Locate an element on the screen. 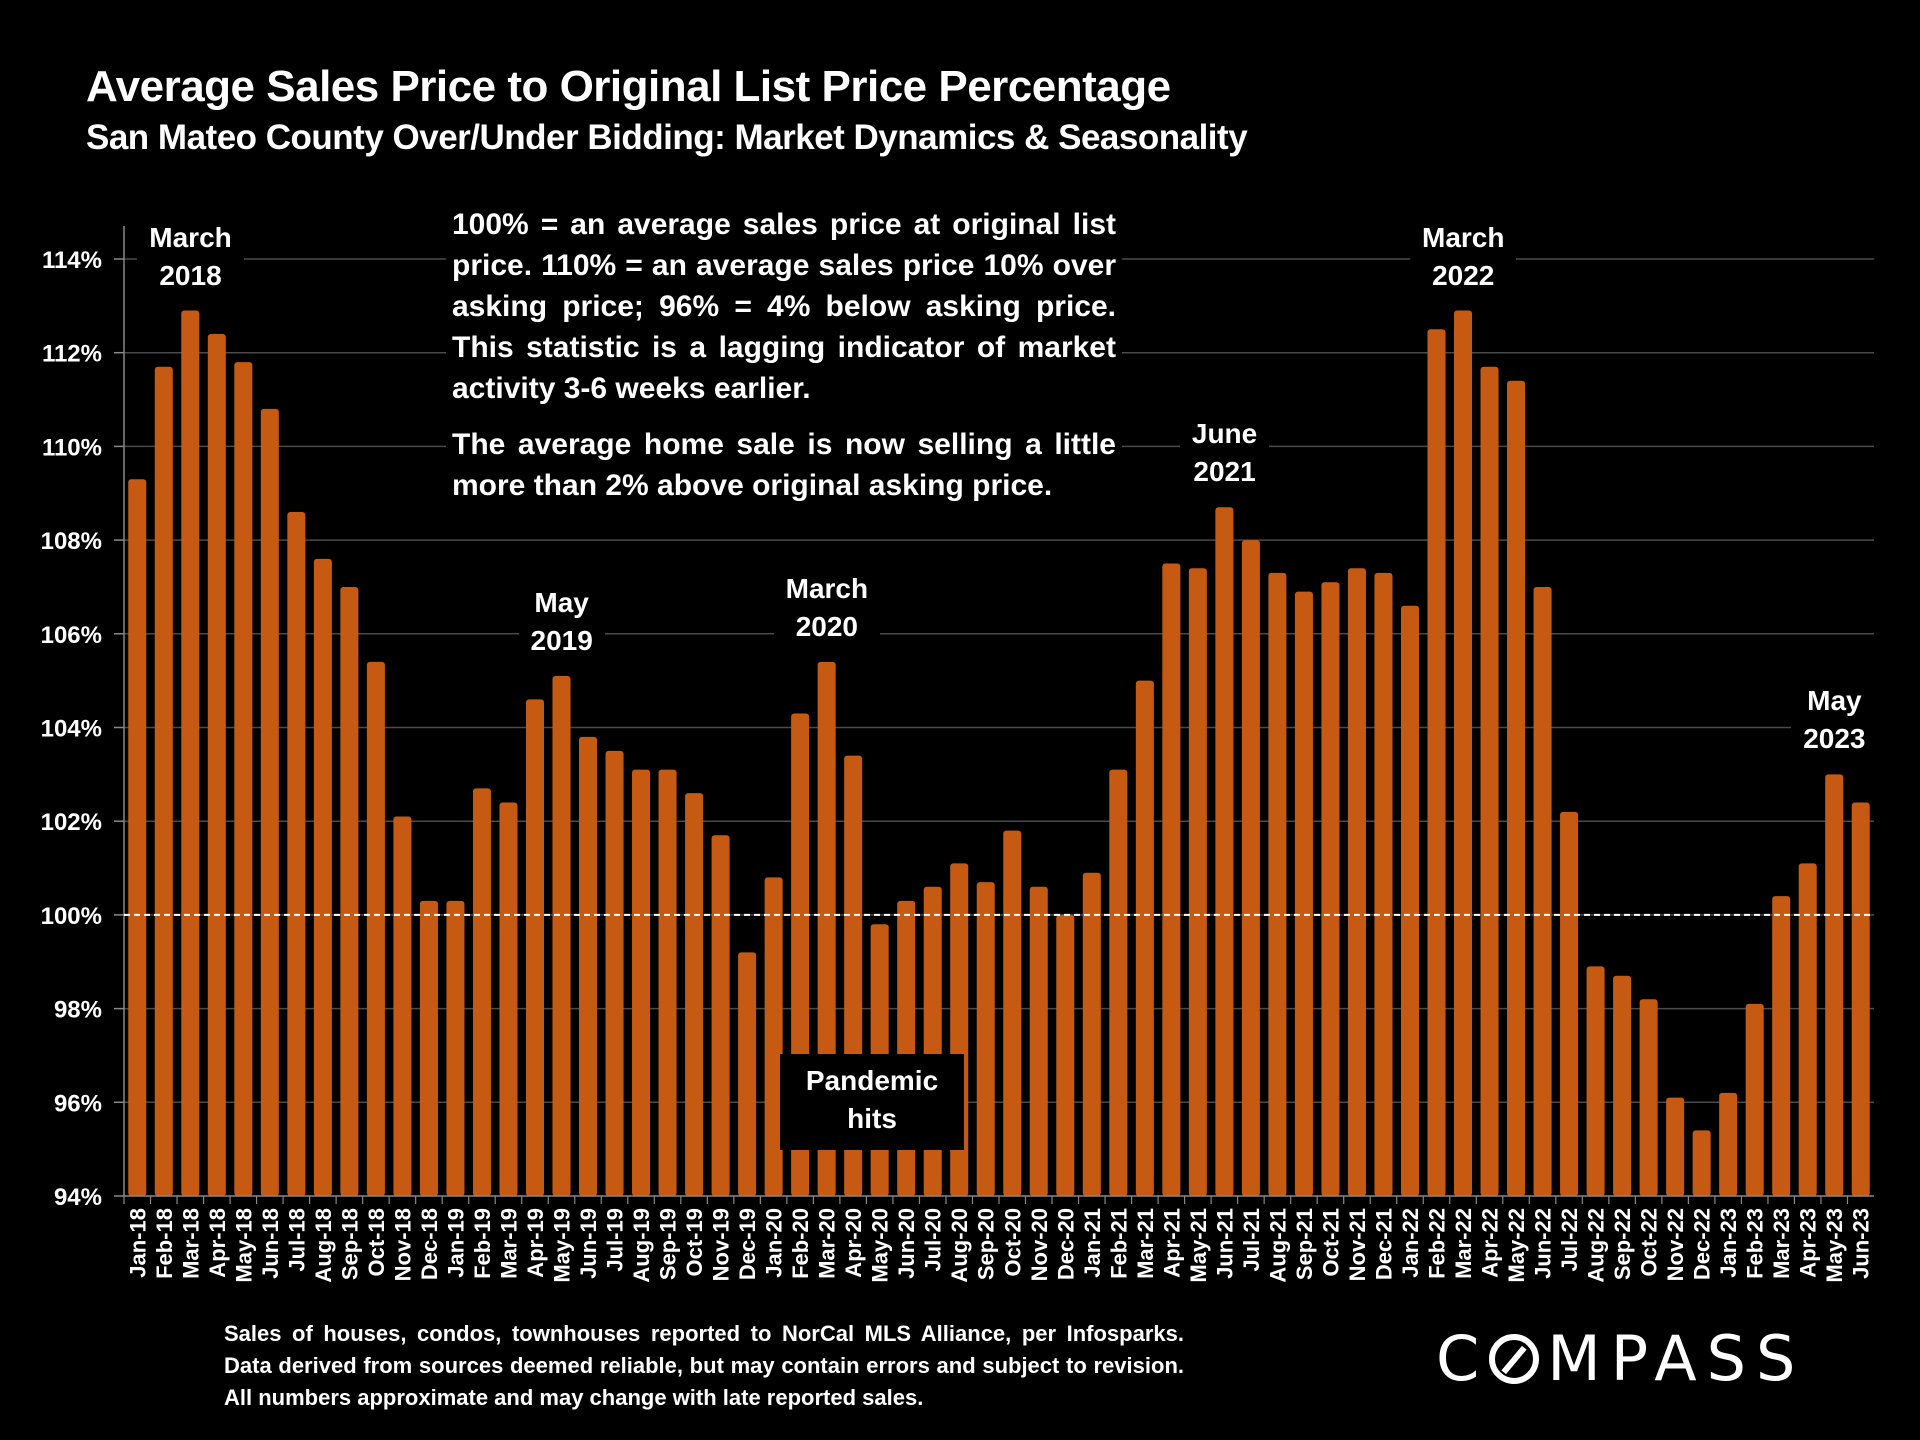 The image size is (1920, 1440). annotation-year: 2020 is located at coordinates (827, 626).